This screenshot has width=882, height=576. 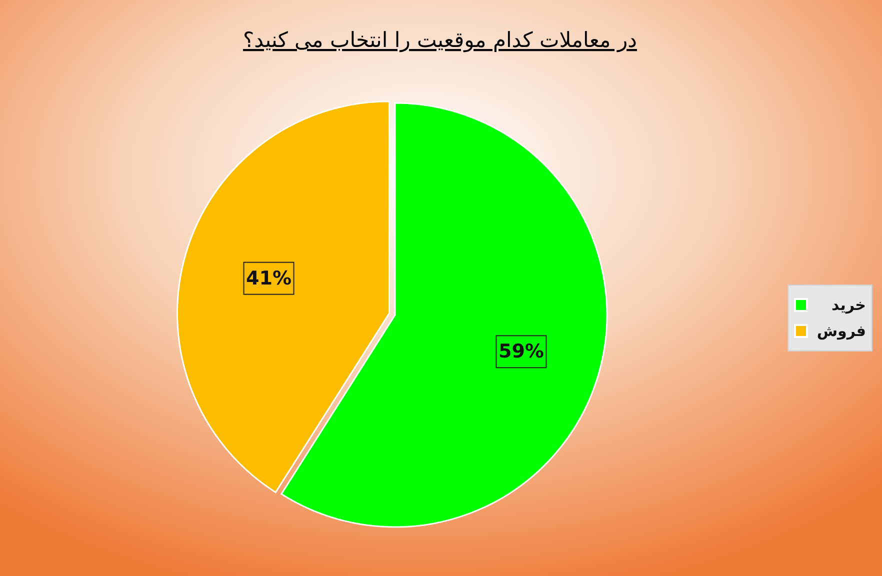 What do you see at coordinates (440, 40) in the screenshot?
I see `chart-title: در معاملات کدام موقعیت را انتخاب می کنید؟` at bounding box center [440, 40].